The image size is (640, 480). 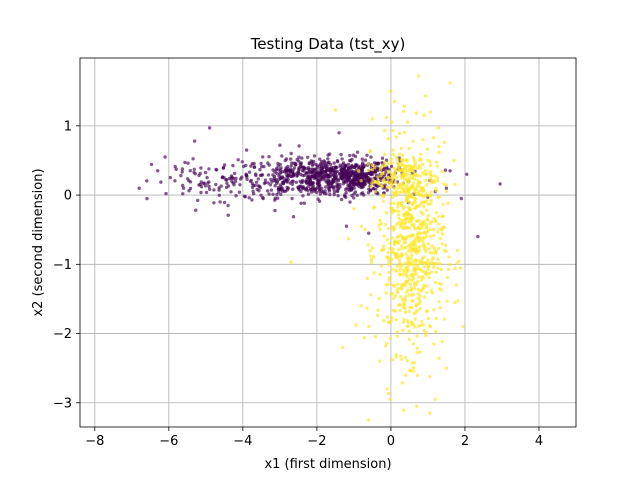 I want to click on y-tick-label: 1, so click(x=68, y=126).